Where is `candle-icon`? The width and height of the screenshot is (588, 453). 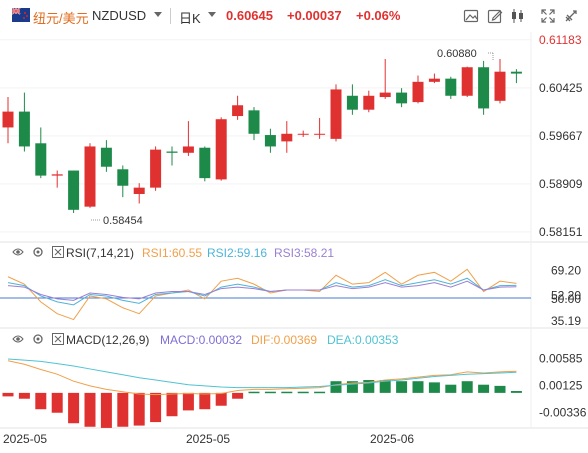 candle-icon is located at coordinates (518, 16).